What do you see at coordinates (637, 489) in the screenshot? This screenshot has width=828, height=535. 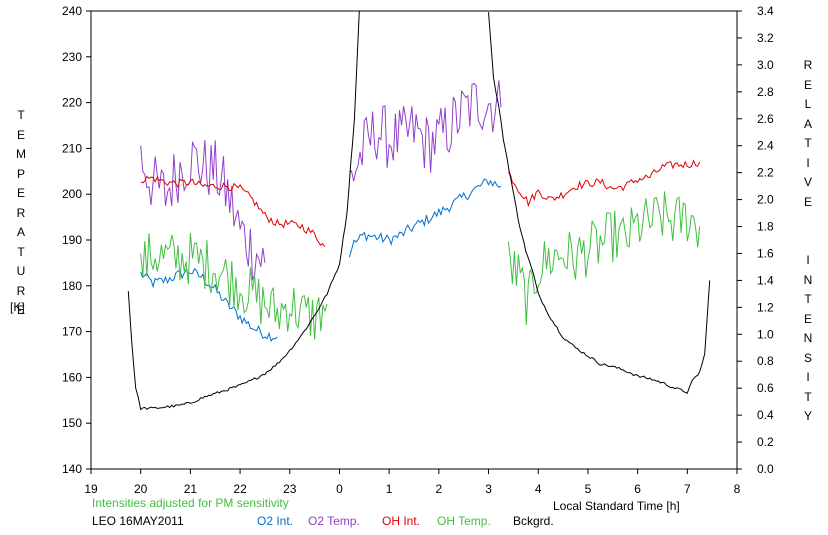 I see `x-tick-label: 6` at bounding box center [637, 489].